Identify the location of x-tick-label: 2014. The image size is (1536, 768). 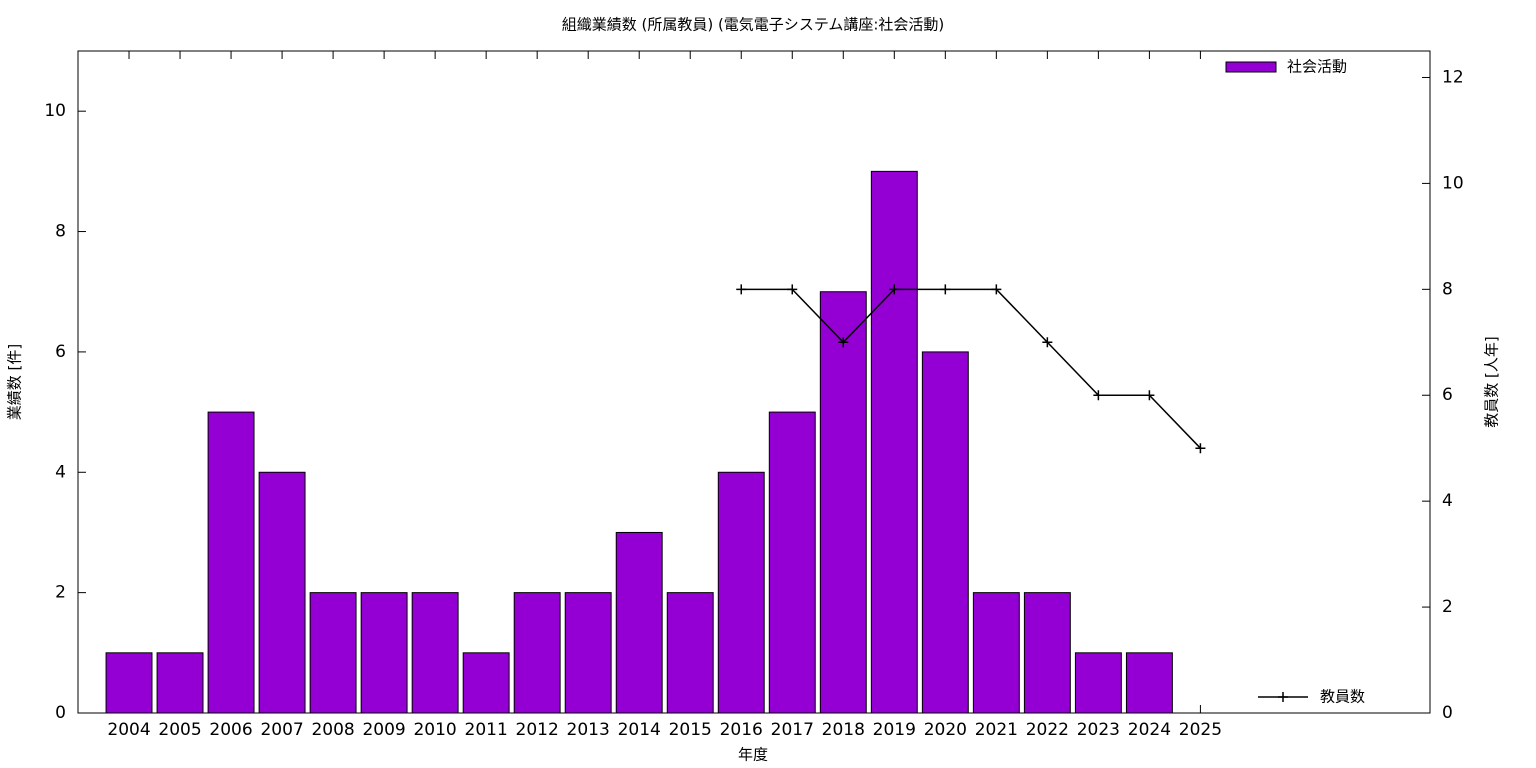
(639, 730).